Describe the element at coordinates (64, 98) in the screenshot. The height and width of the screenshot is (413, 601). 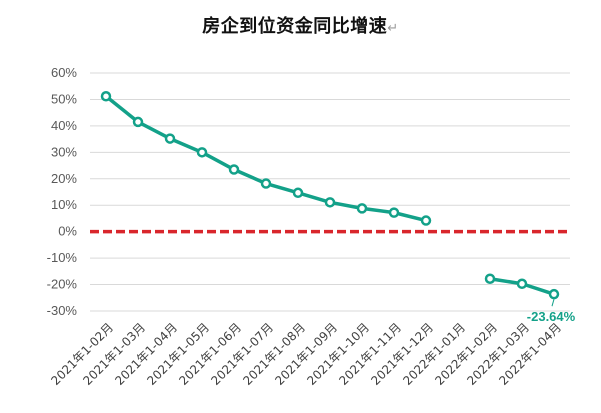
I see `y-tick-label: 50%` at that location.